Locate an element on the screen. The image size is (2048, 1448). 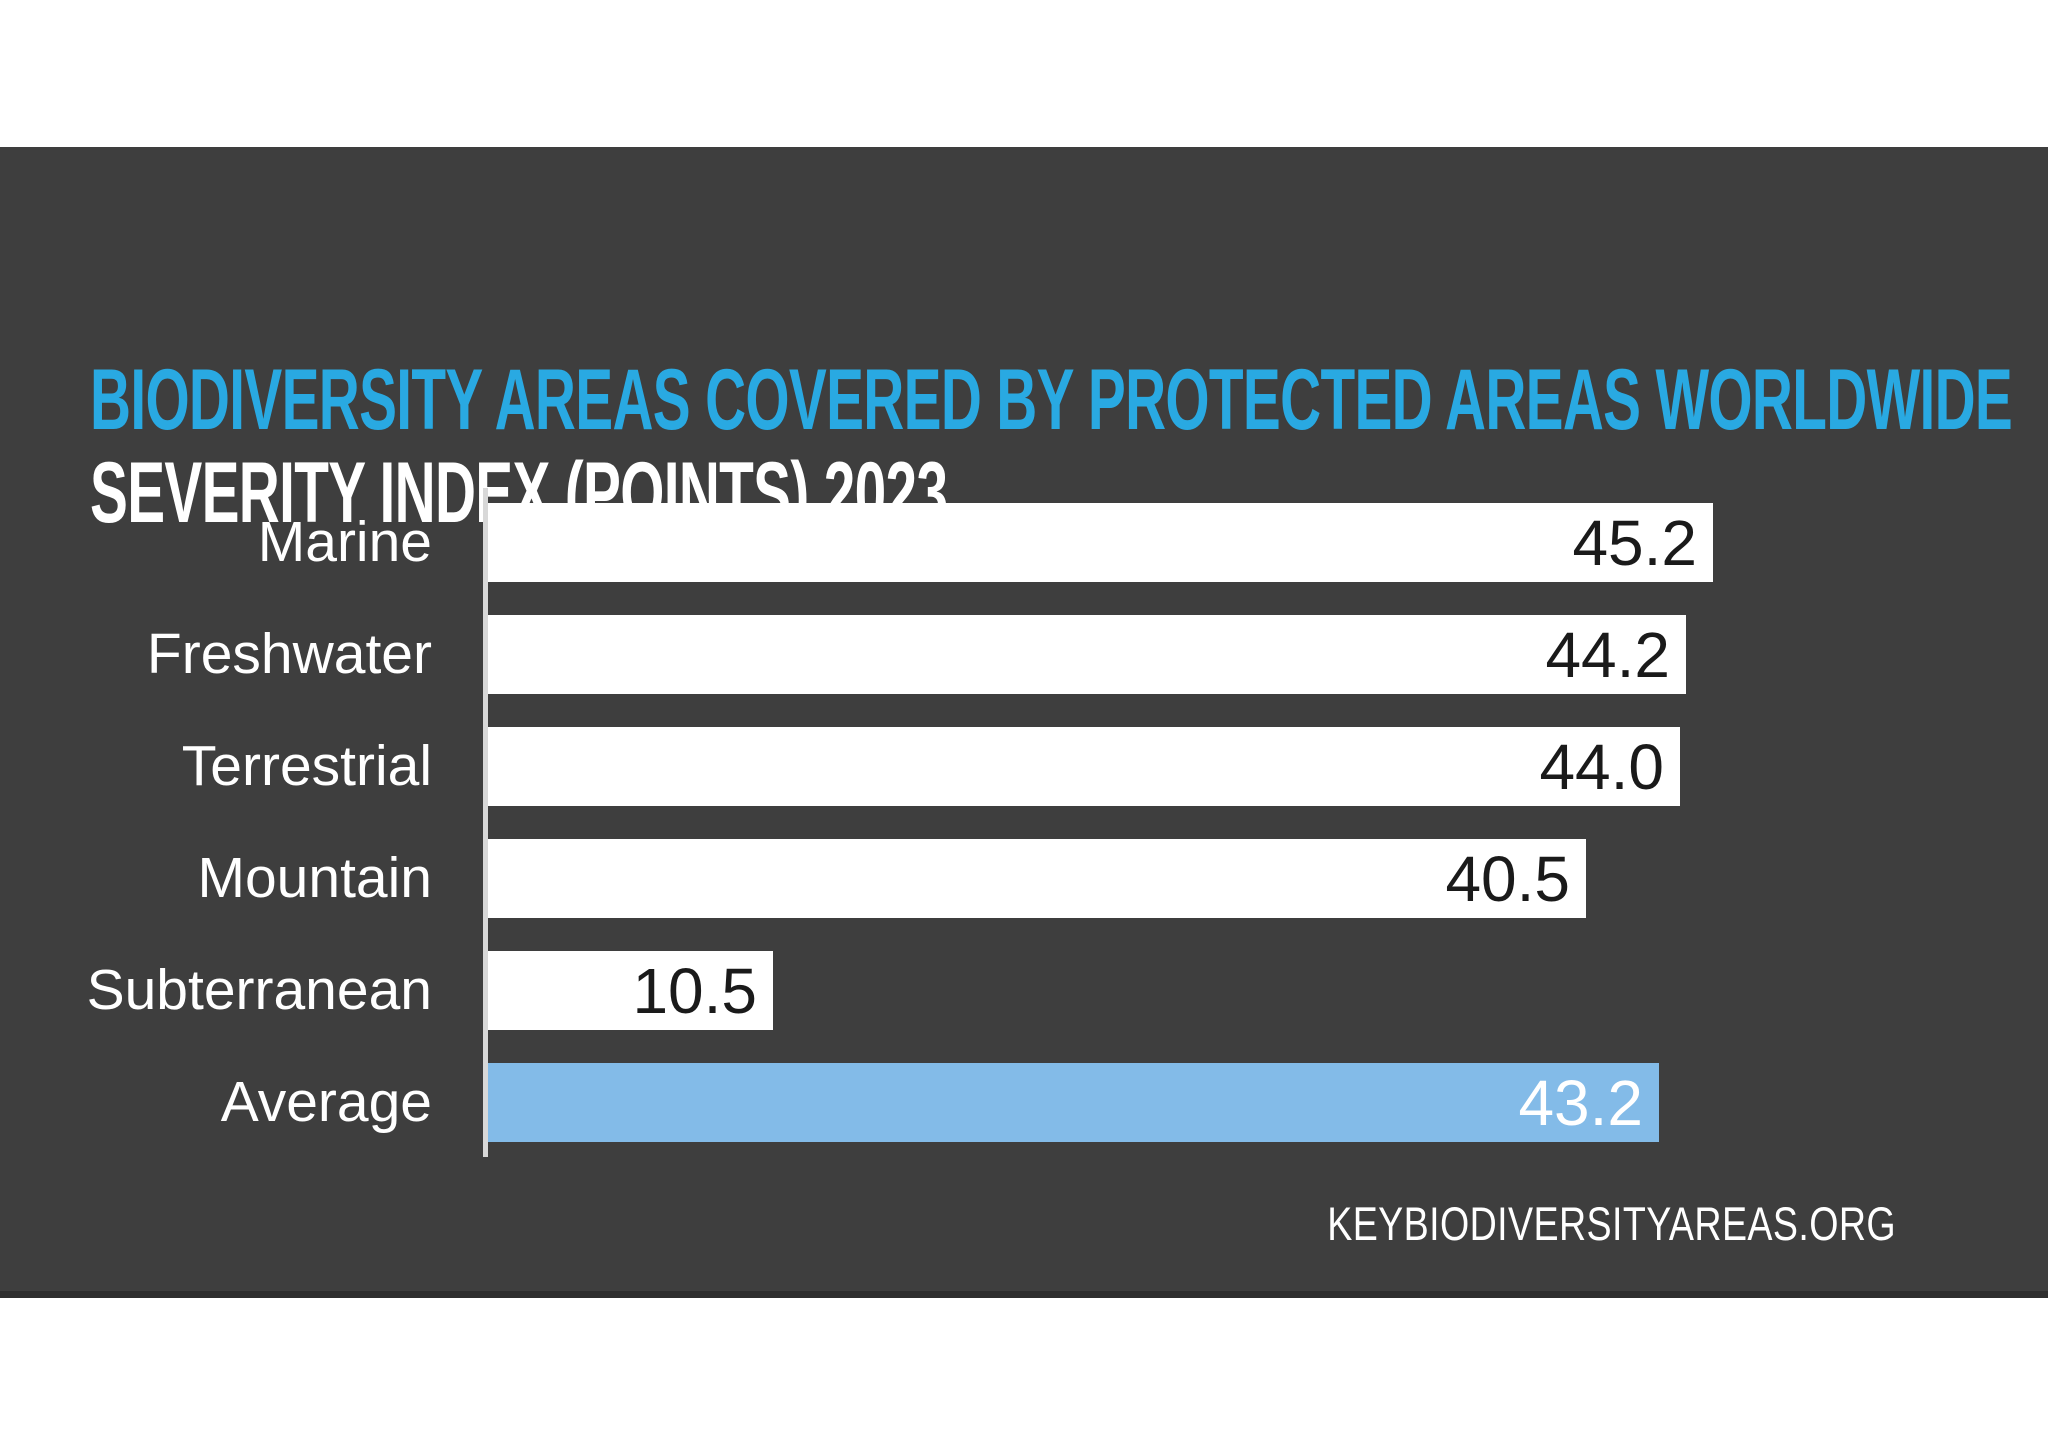
bar-value-label: 45.2 is located at coordinates (1634, 542).